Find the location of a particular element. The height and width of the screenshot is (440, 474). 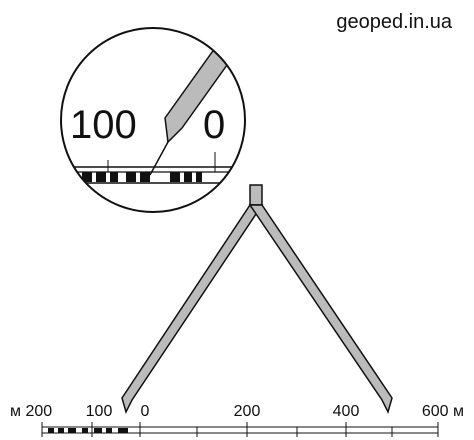

divider-right-leg is located at coordinates (320, 309).